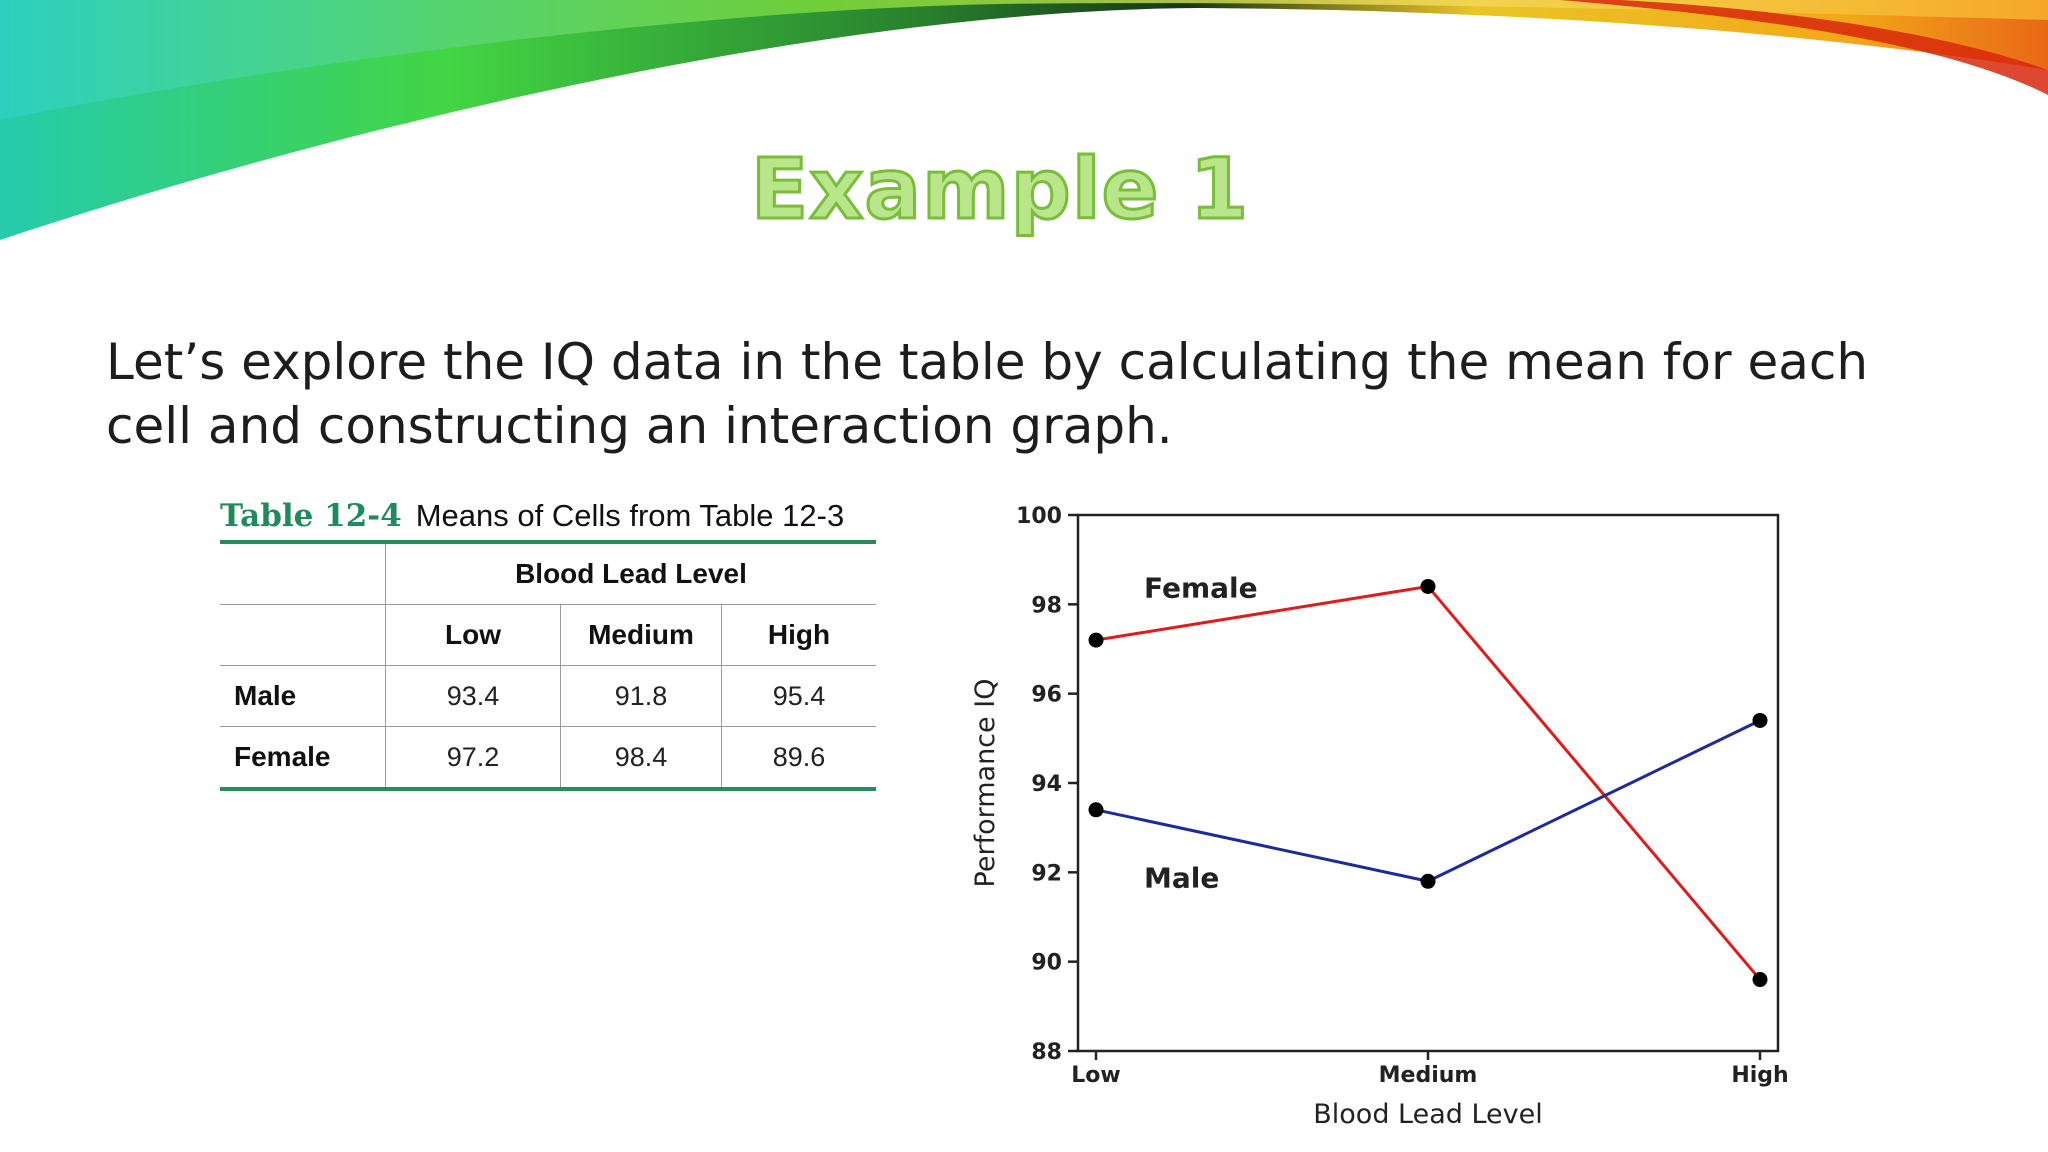 The width and height of the screenshot is (2048, 1152). What do you see at coordinates (1759, 1075) in the screenshot?
I see `x-tick-label: High` at bounding box center [1759, 1075].